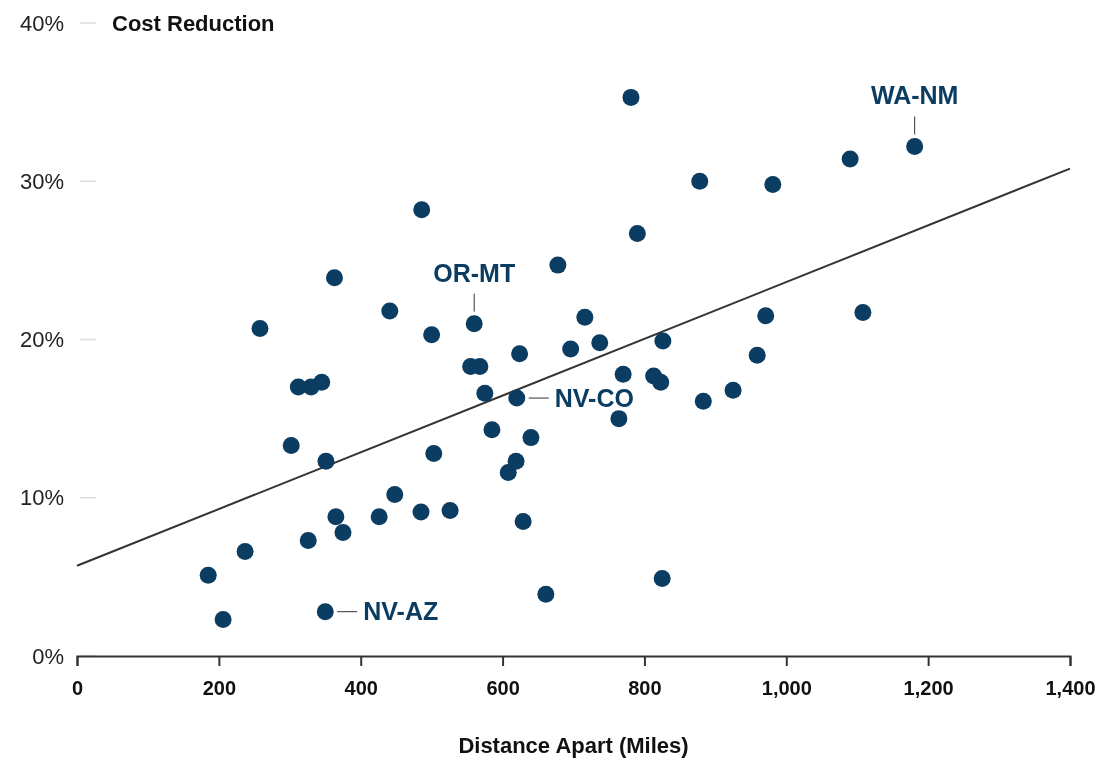 The width and height of the screenshot is (1109, 760). What do you see at coordinates (41, 181) in the screenshot?
I see `y-tick-label: 30%` at bounding box center [41, 181].